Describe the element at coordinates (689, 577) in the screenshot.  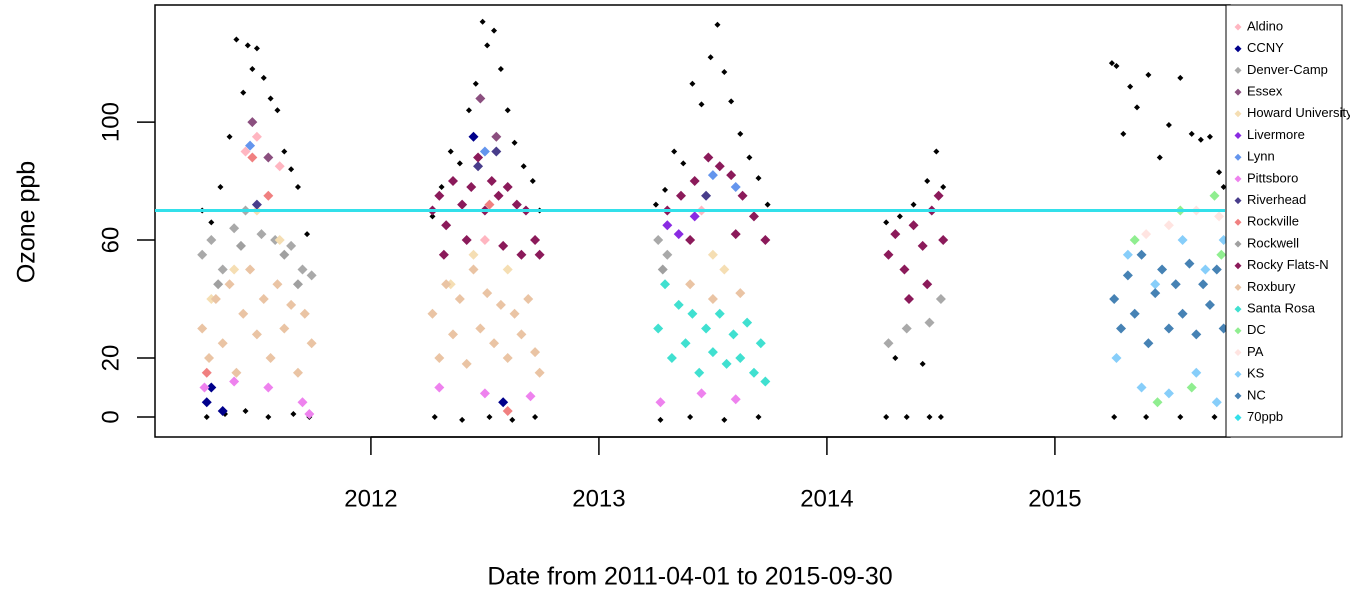
I see `x-axis-label: Date from 2011-04-01 to 2015-09-30` at that location.